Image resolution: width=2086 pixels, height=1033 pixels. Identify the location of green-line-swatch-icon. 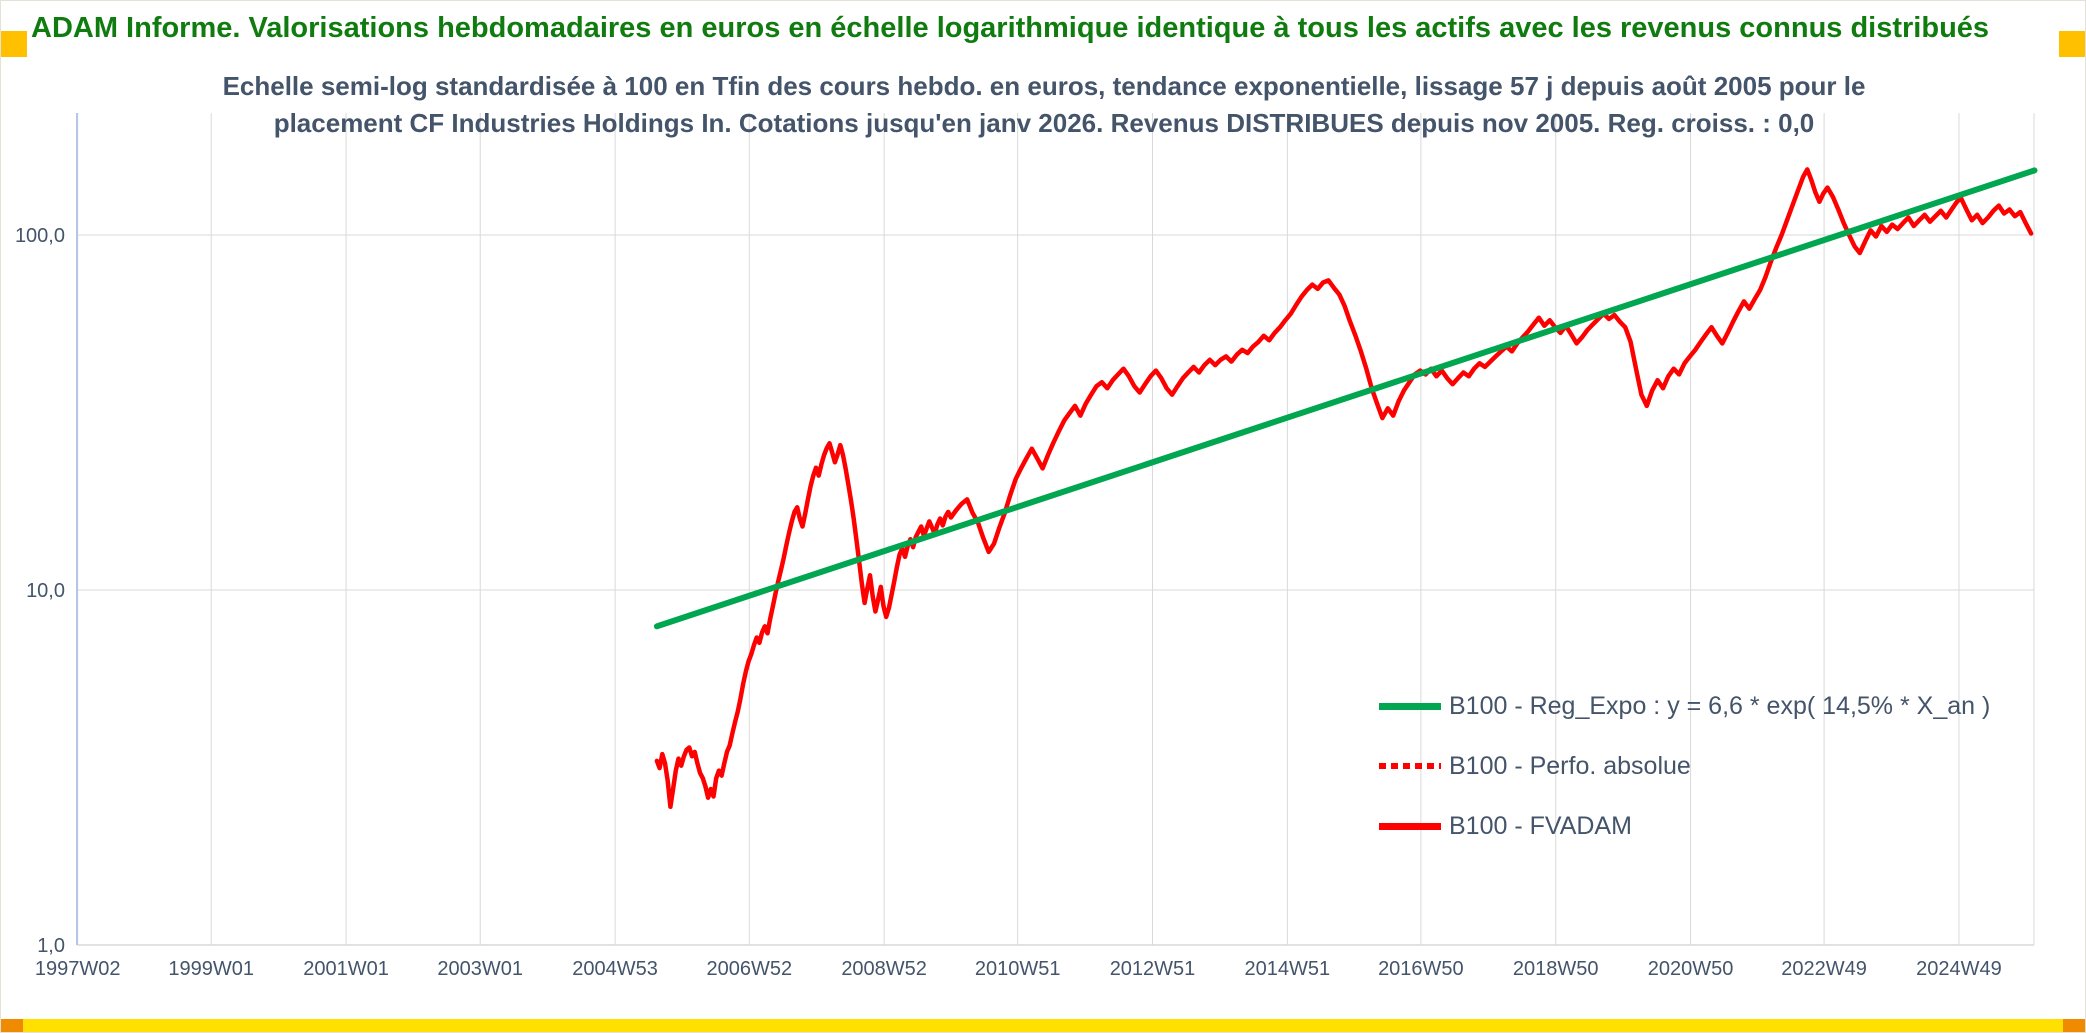
(1410, 706).